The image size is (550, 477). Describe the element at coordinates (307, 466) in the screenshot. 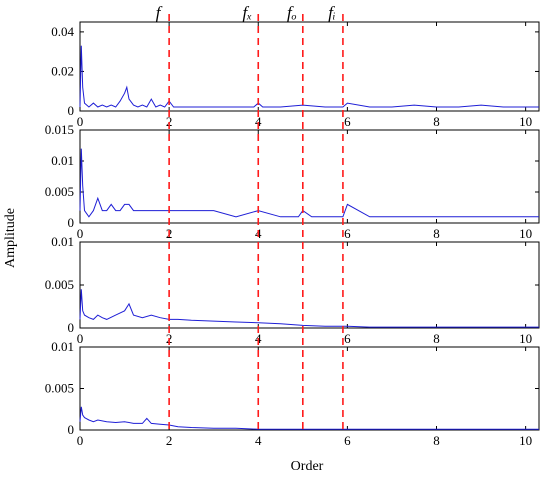

I see `x-axis-label: Order` at that location.